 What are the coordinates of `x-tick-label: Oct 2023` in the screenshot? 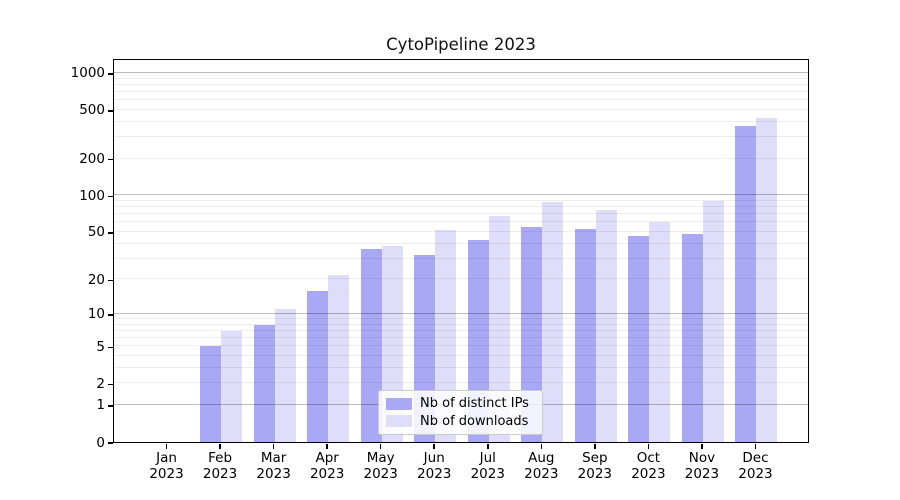 It's located at (648, 466).